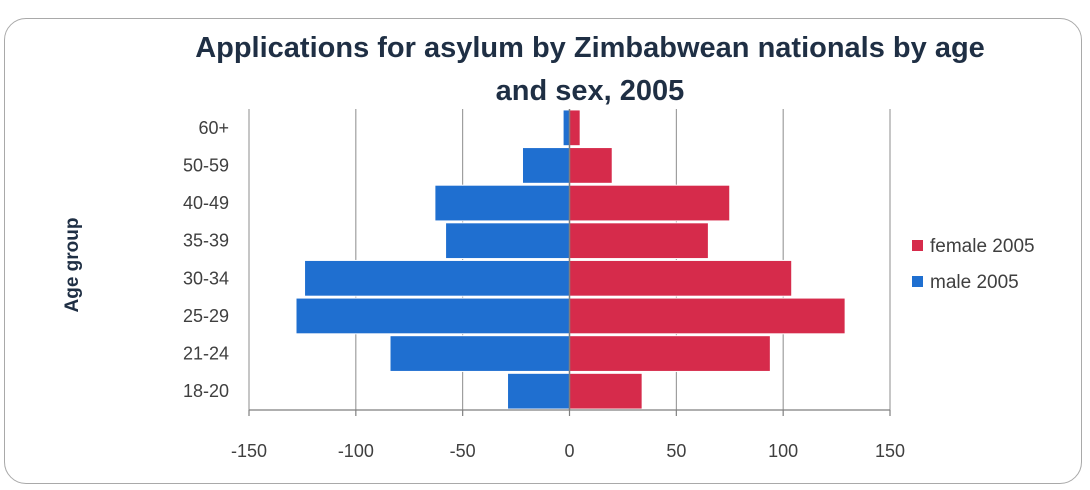 The image size is (1090, 490). Describe the element at coordinates (206, 354) in the screenshot. I see `category-label: 21-24` at that location.